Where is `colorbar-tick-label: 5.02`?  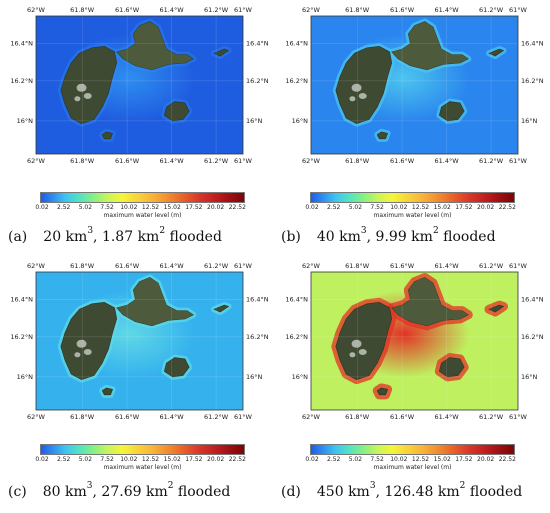
colorbar-tick-label: 5.02 is located at coordinates (355, 207).